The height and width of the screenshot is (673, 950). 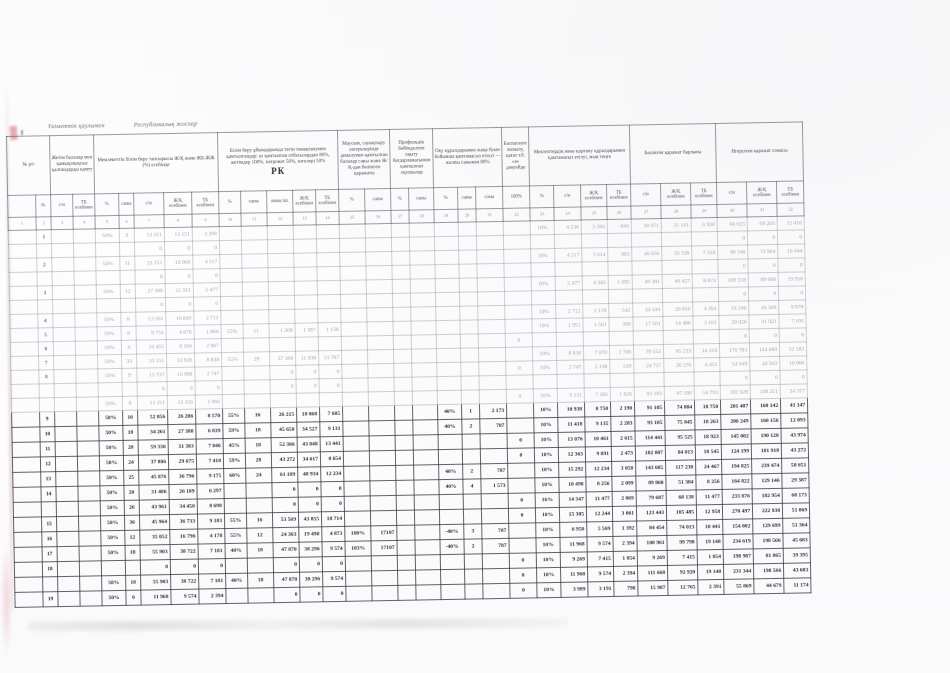 I want to click on table-cell: 1 854, so click(x=710, y=557).